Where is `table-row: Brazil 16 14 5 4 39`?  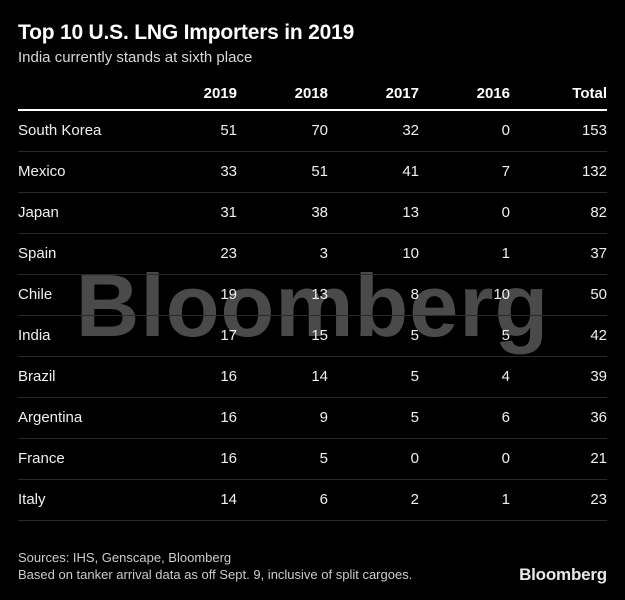
table-row: Brazil 16 14 5 4 39 is located at coordinates (312, 377).